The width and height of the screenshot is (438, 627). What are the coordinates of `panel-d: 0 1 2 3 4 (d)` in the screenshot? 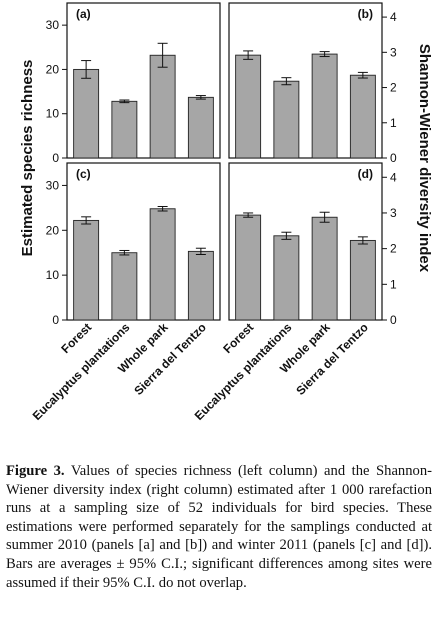 It's located at (312, 244).